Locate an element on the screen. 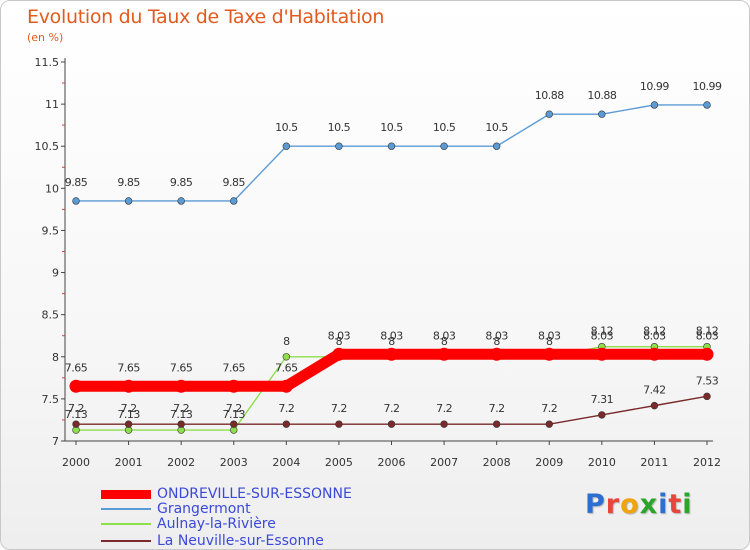 This screenshot has height=550, width=750. legend-label: Aulnay-la-Rivière is located at coordinates (216, 524).